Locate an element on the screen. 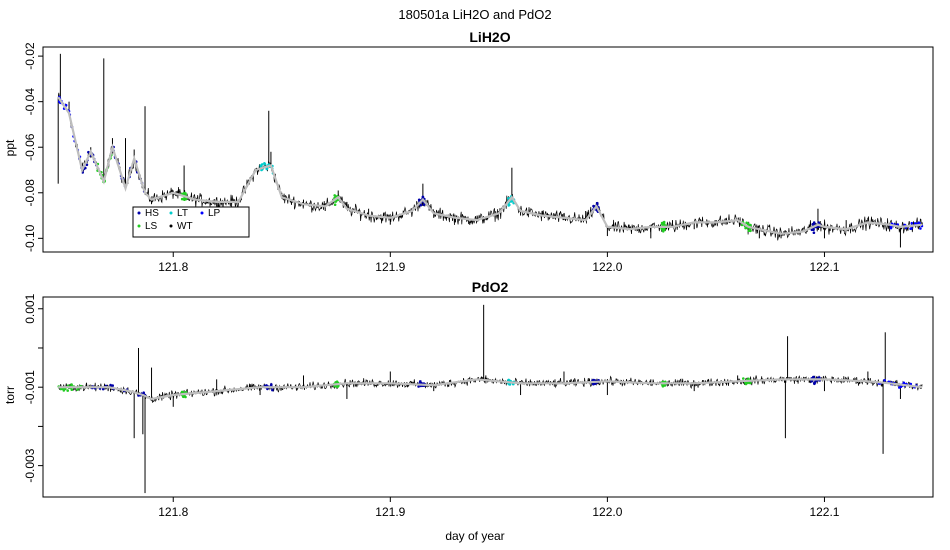  legend-entry-label: HS is located at coordinates (152, 213).